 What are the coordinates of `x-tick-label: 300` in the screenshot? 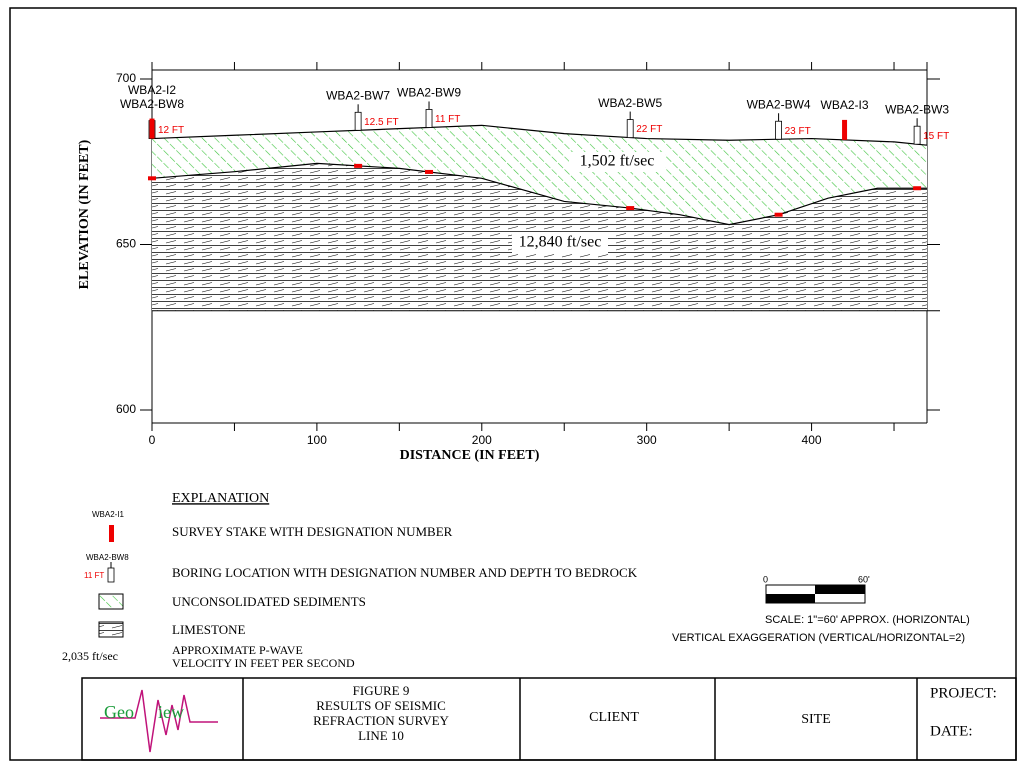 It's located at (647, 440).